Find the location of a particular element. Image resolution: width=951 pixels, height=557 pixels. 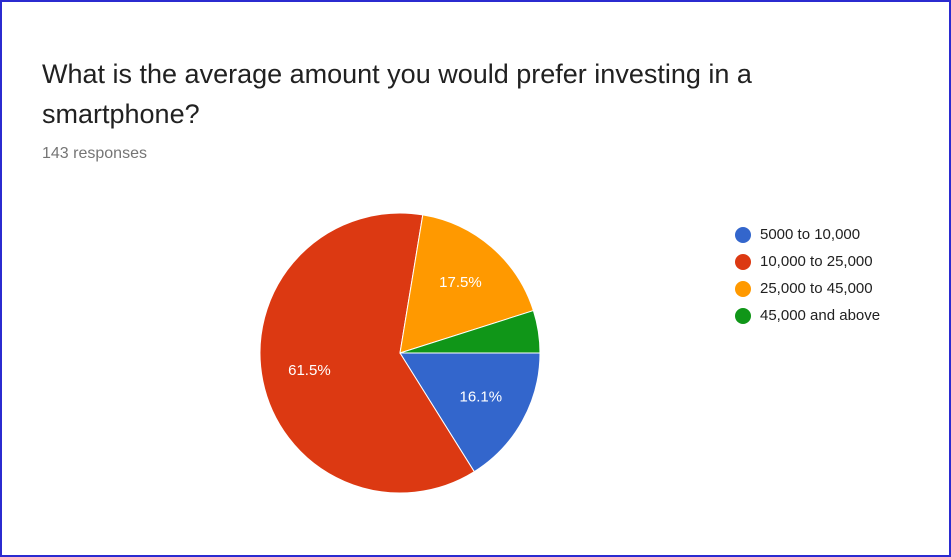

legend-label: 10,000 to 25,000 is located at coordinates (816, 261).